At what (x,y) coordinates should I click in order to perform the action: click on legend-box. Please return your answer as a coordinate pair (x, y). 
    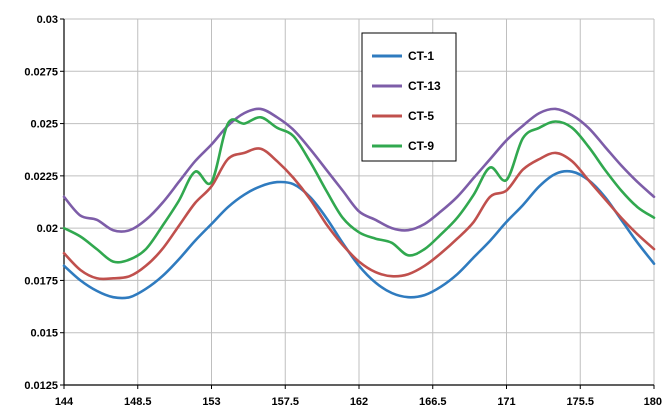
    Looking at the image, I should click on (409, 97).